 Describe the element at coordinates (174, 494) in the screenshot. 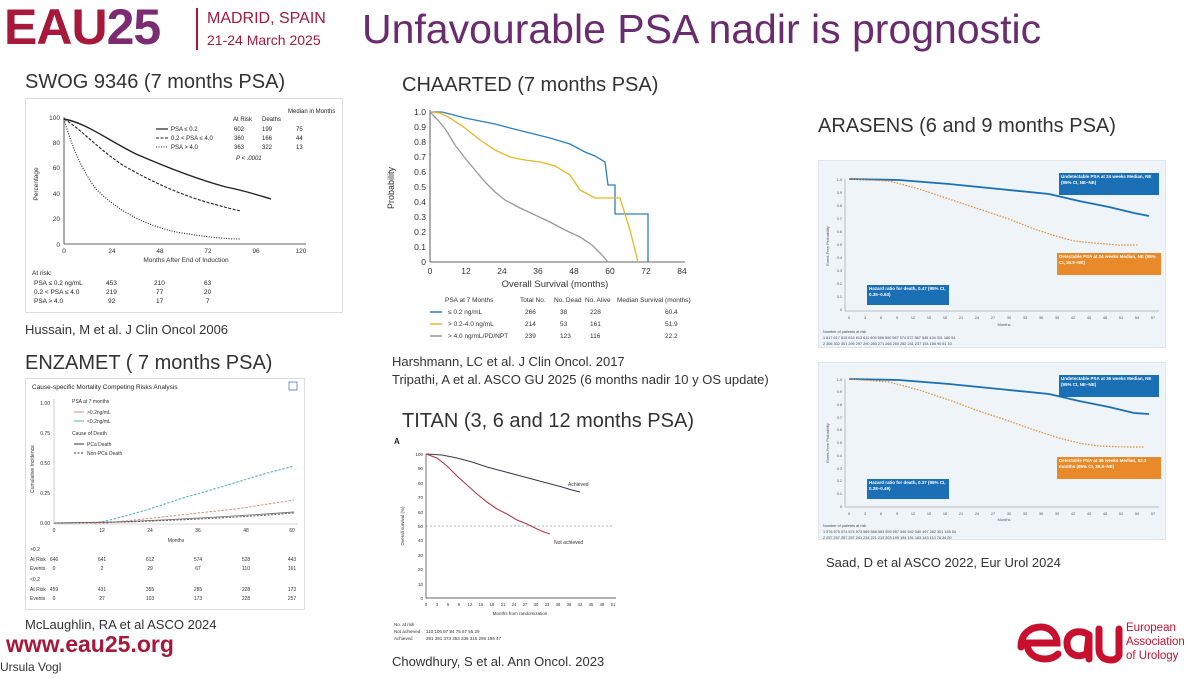

I see `enzamet-curve-pca-high` at that location.